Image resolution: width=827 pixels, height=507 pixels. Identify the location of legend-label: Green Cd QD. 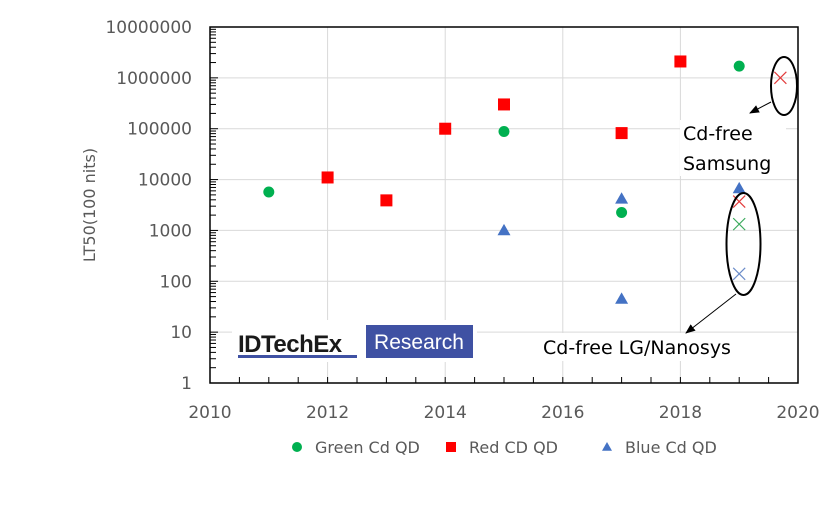
(367, 447).